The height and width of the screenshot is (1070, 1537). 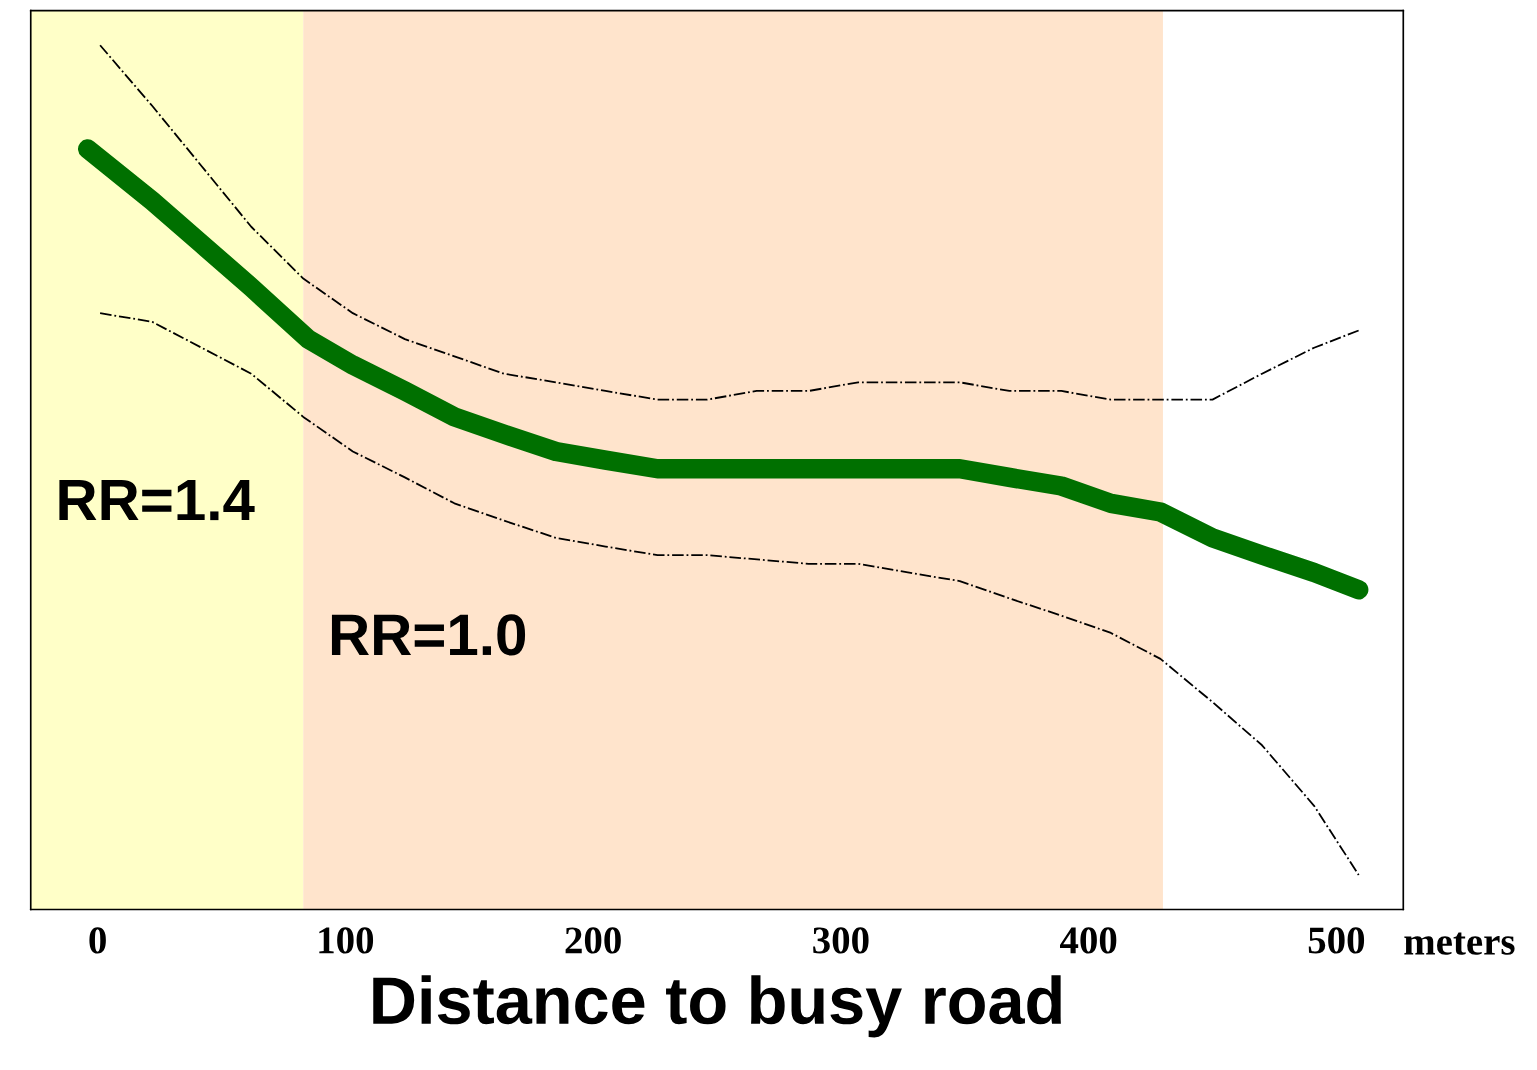 What do you see at coordinates (1088, 940) in the screenshot?
I see `x-tick-label: 400` at bounding box center [1088, 940].